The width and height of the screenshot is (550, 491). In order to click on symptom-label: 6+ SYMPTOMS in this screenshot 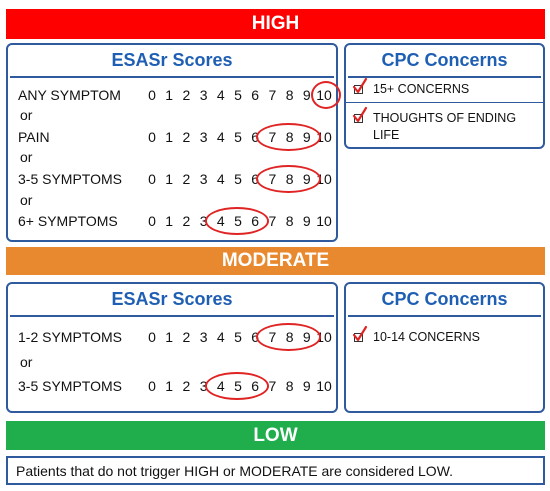, I will do `click(68, 221)`.